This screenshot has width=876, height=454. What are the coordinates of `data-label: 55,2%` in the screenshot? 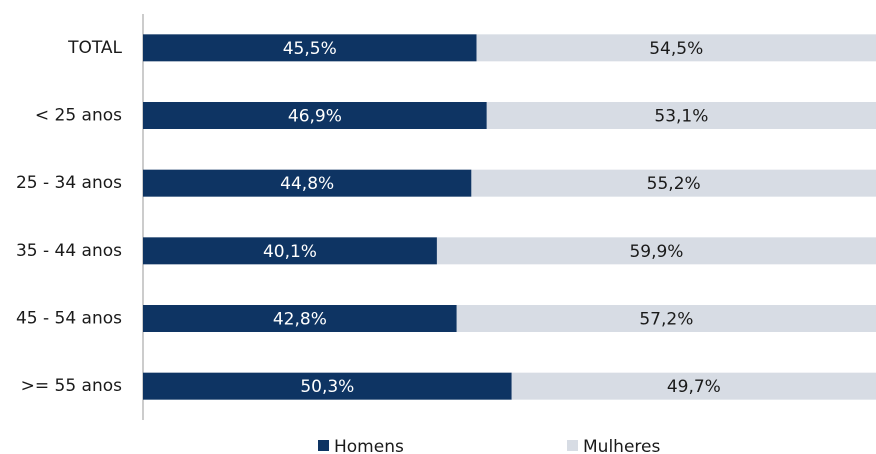 It's located at (674, 184).